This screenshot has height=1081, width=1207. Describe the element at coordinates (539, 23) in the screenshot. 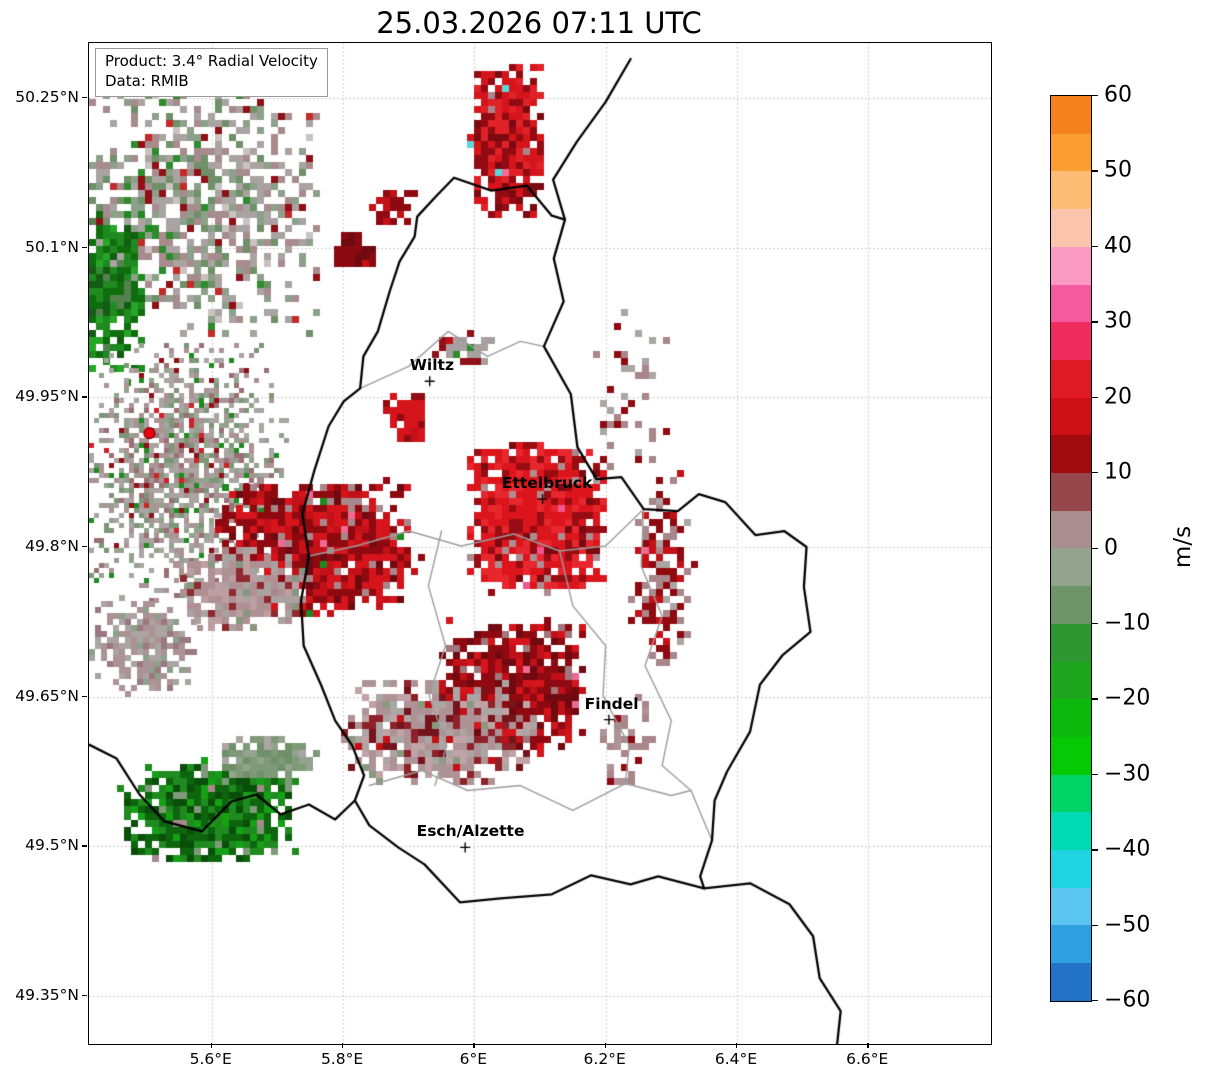

I see `figure-title: 25.03.2026 07:11 UTC` at that location.